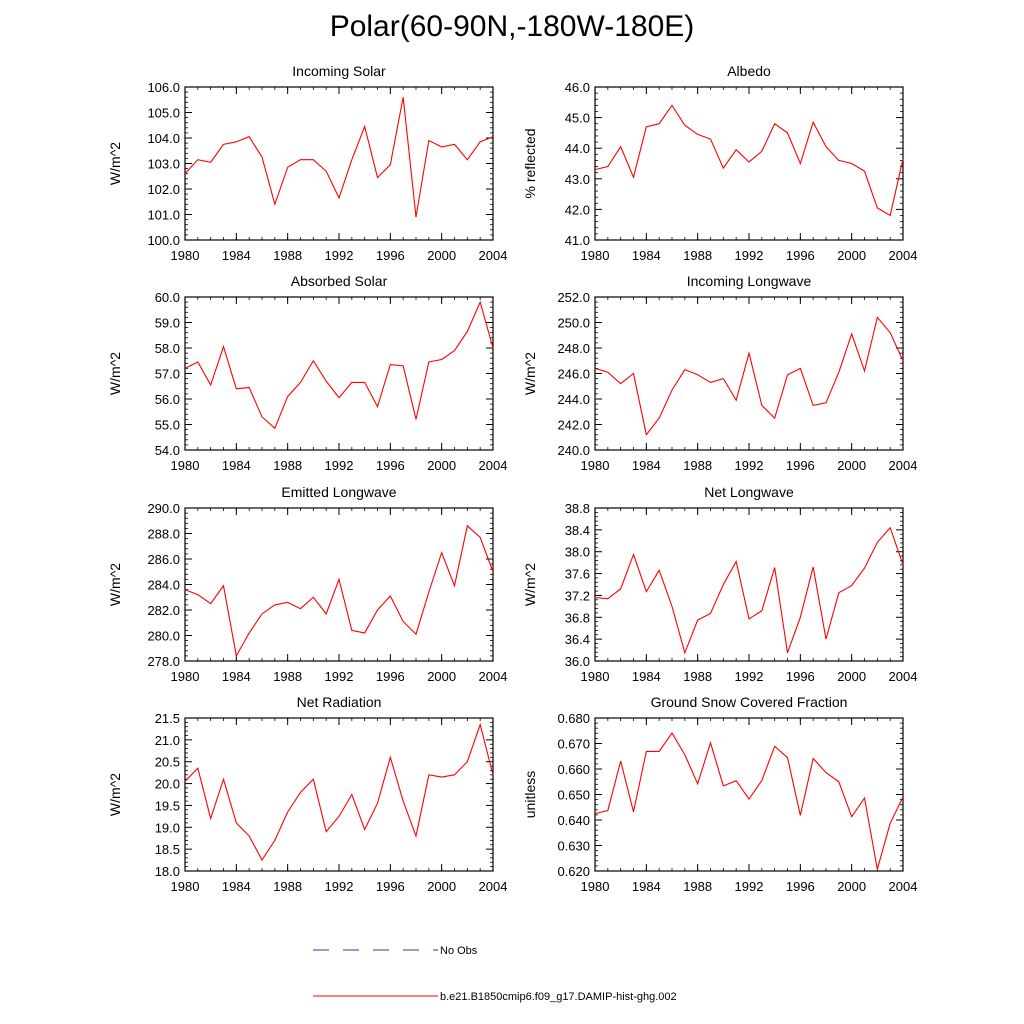 The image size is (1024, 1024). I want to click on y-tick-label: 36.8, so click(577, 617).